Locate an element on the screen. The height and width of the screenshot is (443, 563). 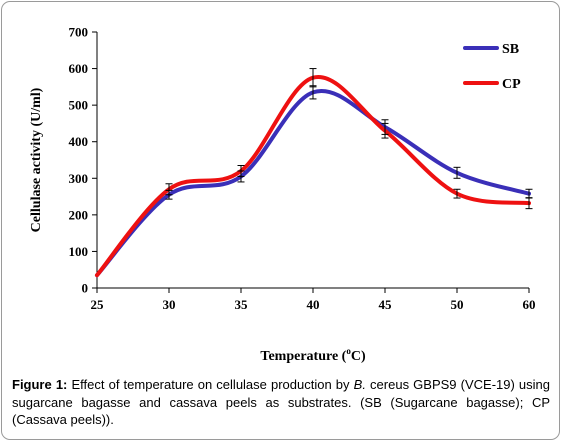
caption-italic: B. is located at coordinates (359, 384).